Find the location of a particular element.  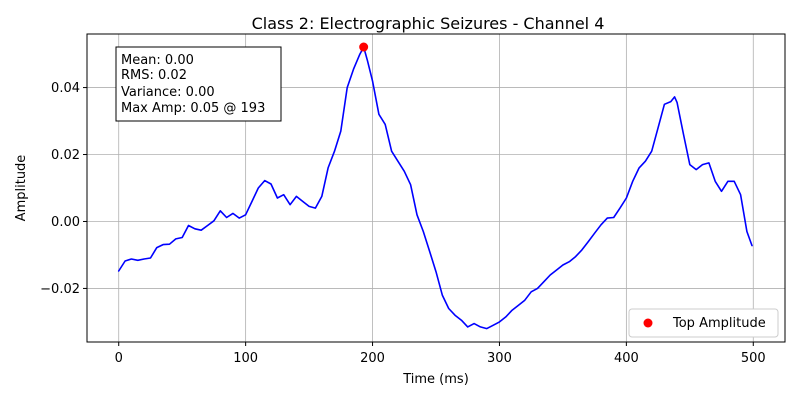

x-axis-ticks: 0 100 200 300 400 500 is located at coordinates (440, 354).